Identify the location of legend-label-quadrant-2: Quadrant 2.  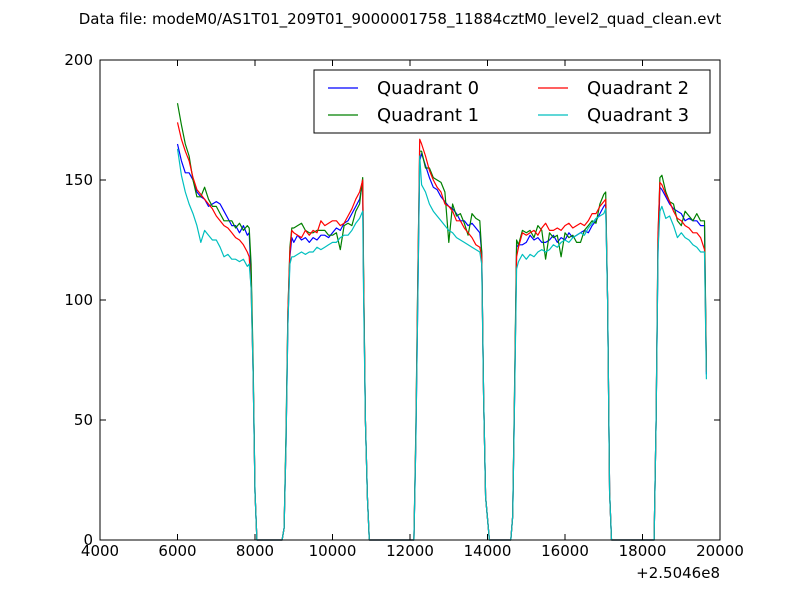
(638, 88).